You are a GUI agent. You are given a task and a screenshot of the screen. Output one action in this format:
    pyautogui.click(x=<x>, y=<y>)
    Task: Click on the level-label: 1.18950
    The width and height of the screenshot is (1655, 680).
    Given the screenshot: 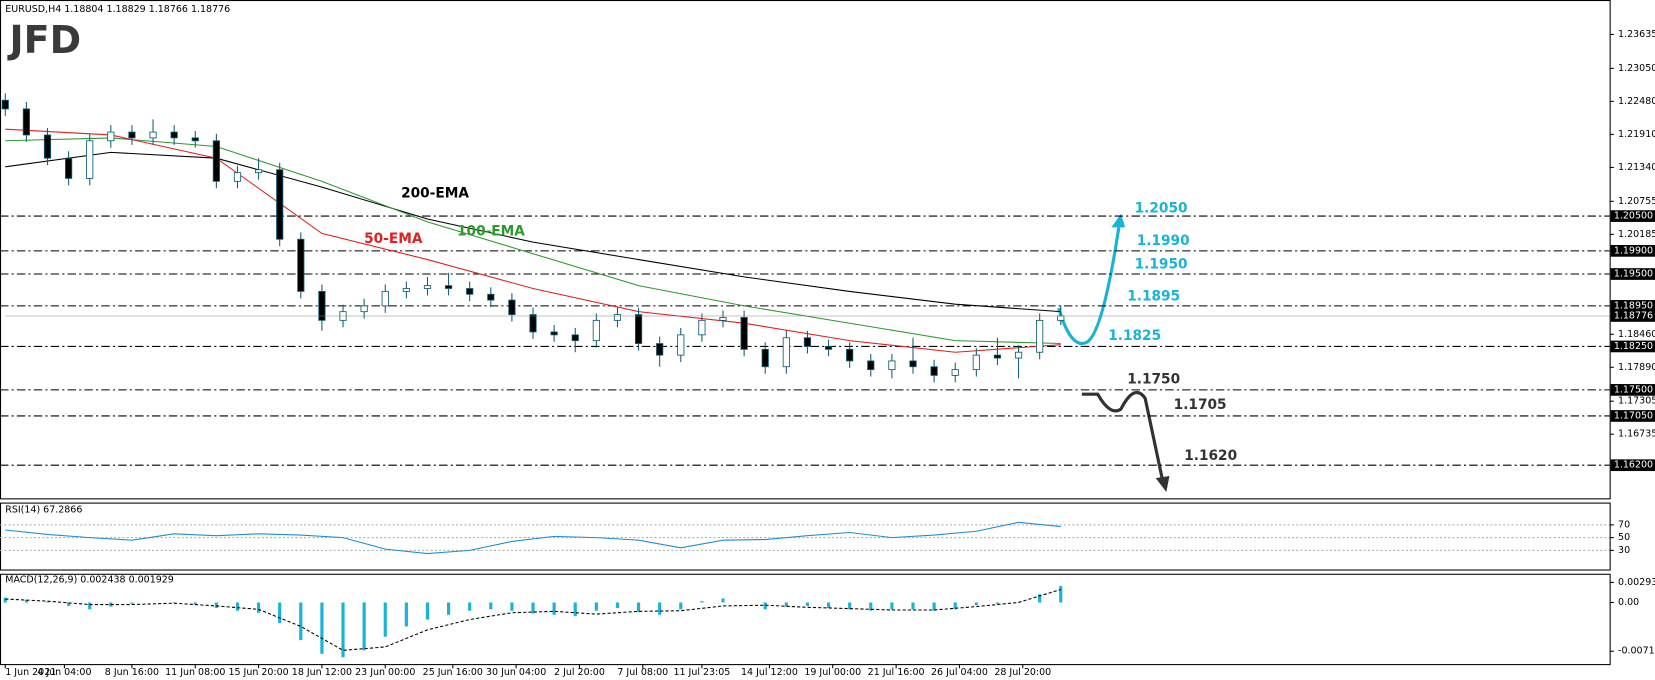 What is the action you would take?
    pyautogui.click(x=1633, y=305)
    